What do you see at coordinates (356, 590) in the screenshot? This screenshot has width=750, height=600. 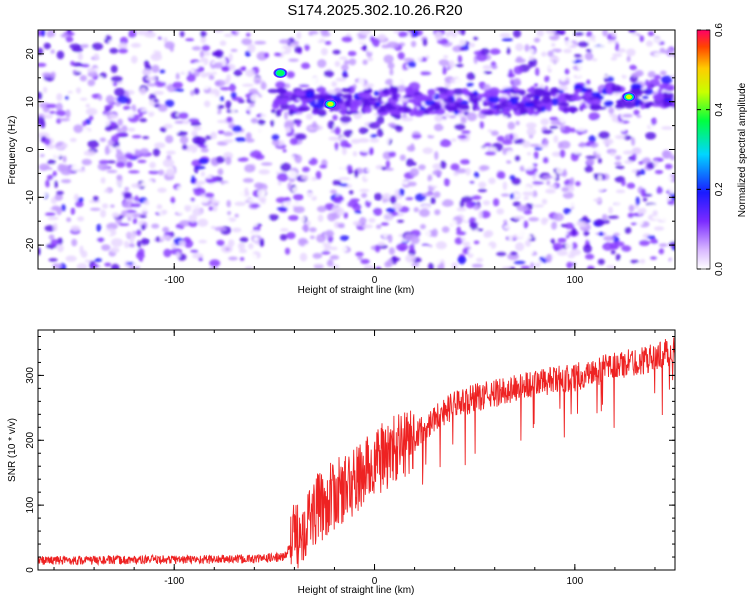 I see `snr-xlabel: Height of straight line (km)` at bounding box center [356, 590].